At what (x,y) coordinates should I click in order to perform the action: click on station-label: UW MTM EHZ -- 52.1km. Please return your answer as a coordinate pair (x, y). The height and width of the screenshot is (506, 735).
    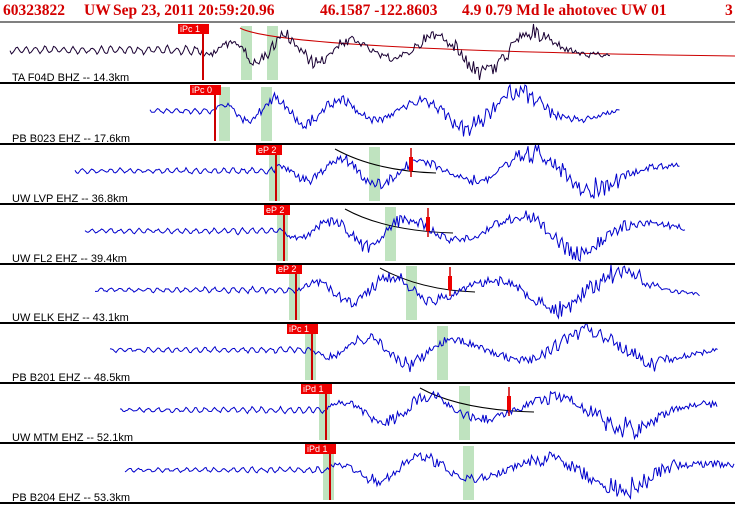
    Looking at the image, I should click on (72, 438).